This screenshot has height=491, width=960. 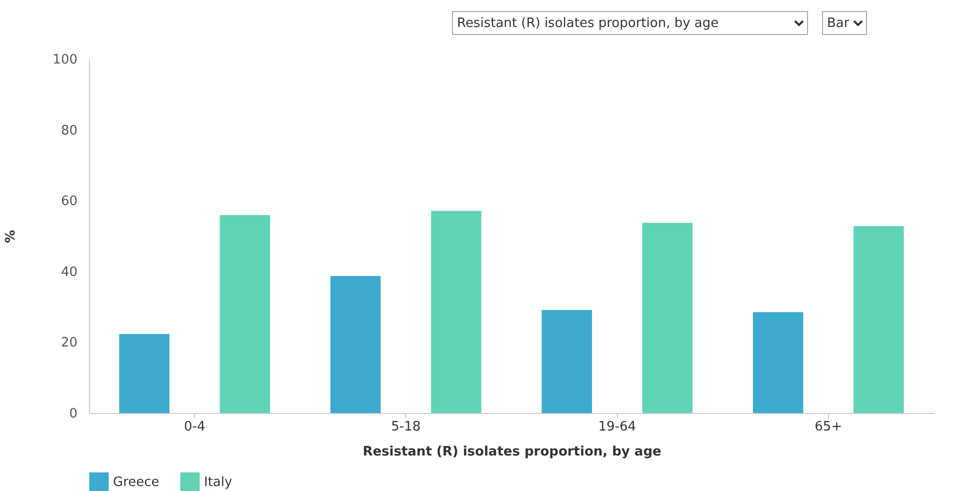 I want to click on y-tick-label: 80, so click(x=69, y=130).